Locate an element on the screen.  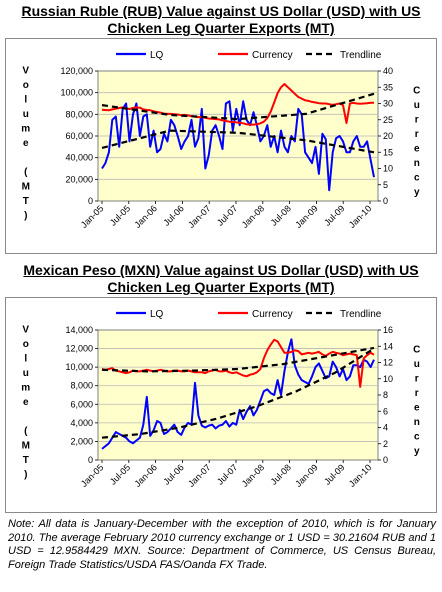
chart-2-x-tick-label: Jan-10 is located at coordinates (360, 475).